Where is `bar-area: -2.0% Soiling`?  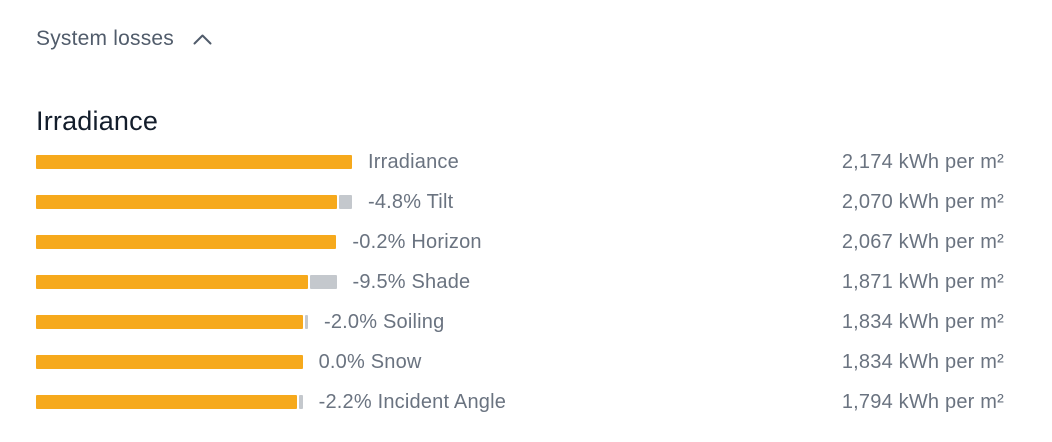
bar-area: -2.0% Soiling is located at coordinates (439, 322).